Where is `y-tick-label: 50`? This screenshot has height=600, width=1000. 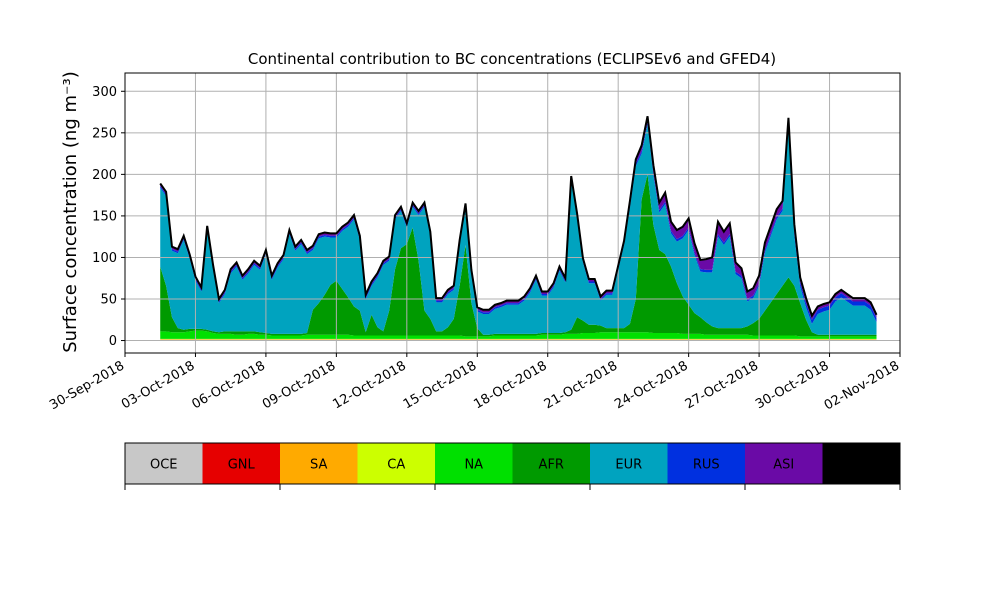
y-tick-label: 50 is located at coordinates (108, 299).